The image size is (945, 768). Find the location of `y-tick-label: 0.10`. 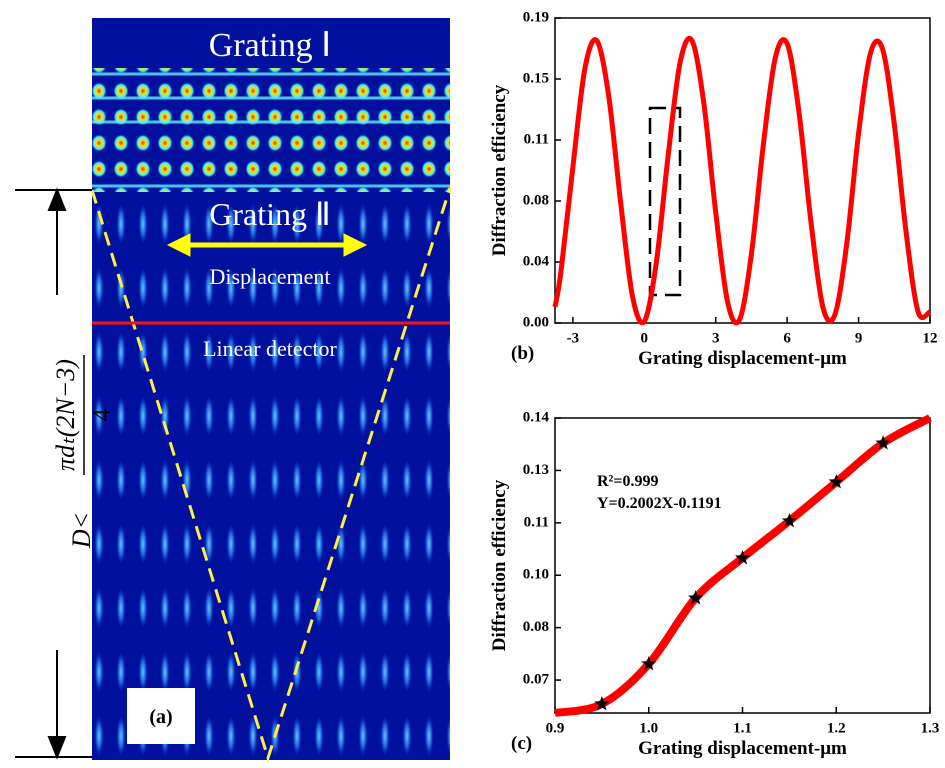

y-tick-label: 0.10 is located at coordinates (536, 575).